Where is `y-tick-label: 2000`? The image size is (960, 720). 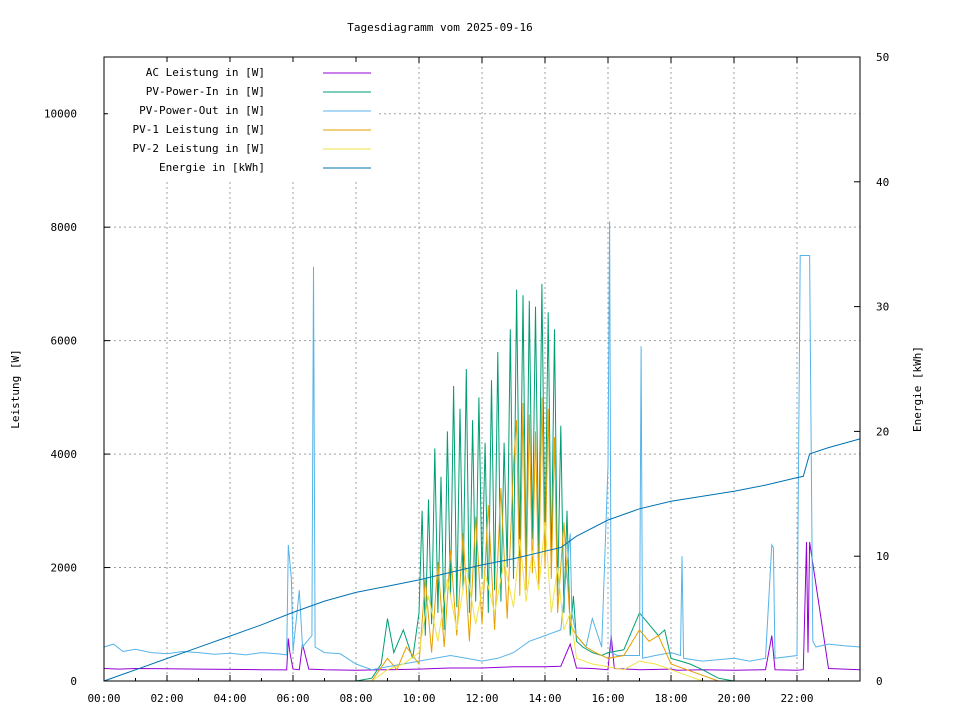
y-tick-label: 2000 is located at coordinates (64, 568).